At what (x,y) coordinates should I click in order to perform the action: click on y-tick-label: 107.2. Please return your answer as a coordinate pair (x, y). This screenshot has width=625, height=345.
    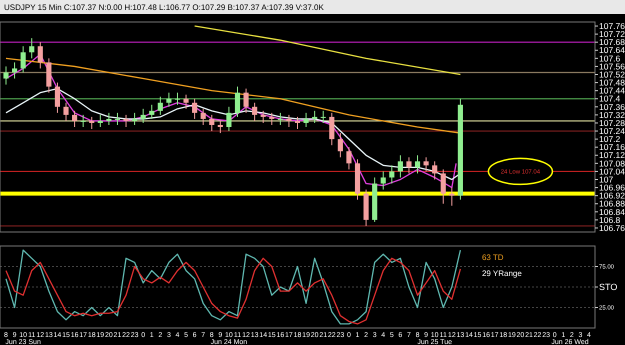
    Looking at the image, I should click on (610, 139).